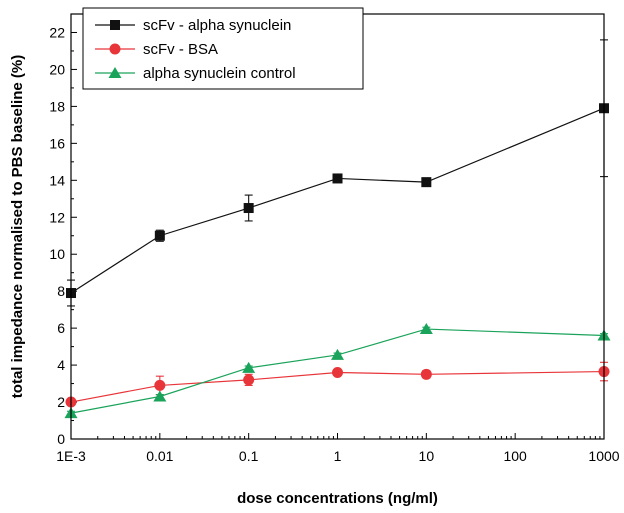  Describe the element at coordinates (61, 328) in the screenshot. I see `y-tick-label: 6` at that location.